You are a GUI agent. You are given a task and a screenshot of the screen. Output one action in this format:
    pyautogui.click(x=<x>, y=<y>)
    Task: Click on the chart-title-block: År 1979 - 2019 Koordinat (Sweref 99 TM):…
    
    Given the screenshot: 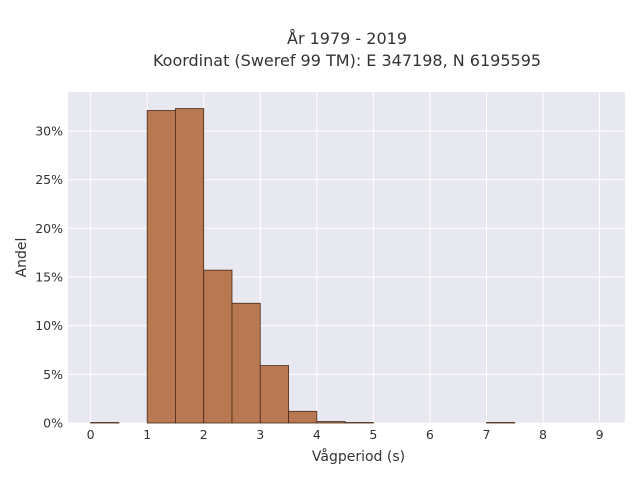 What is the action you would take?
    pyautogui.click(x=320, y=50)
    